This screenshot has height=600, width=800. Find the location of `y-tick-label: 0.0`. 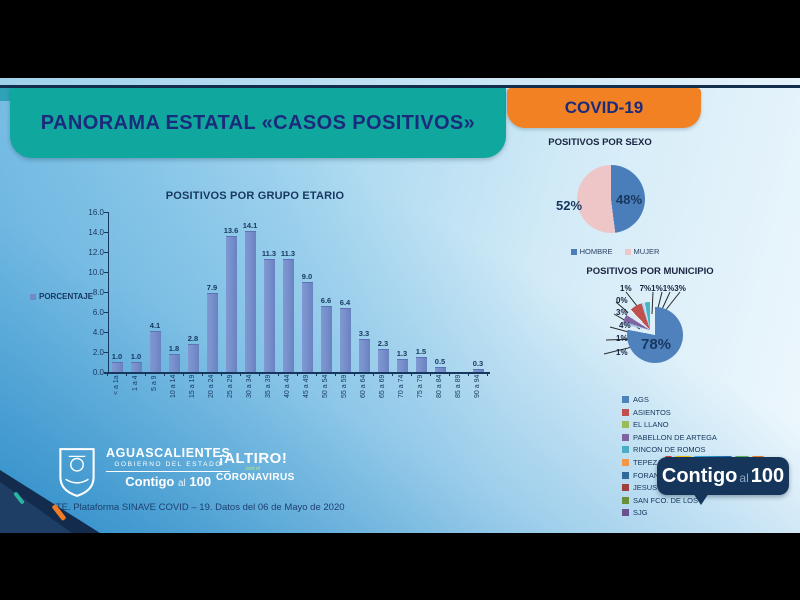

y-tick-label: 0.0 is located at coordinates (98, 372).